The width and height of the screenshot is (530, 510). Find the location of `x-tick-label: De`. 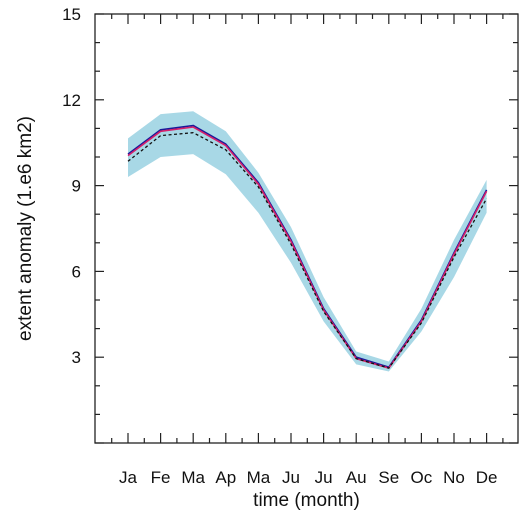

x-tick-label: De is located at coordinates (487, 477).